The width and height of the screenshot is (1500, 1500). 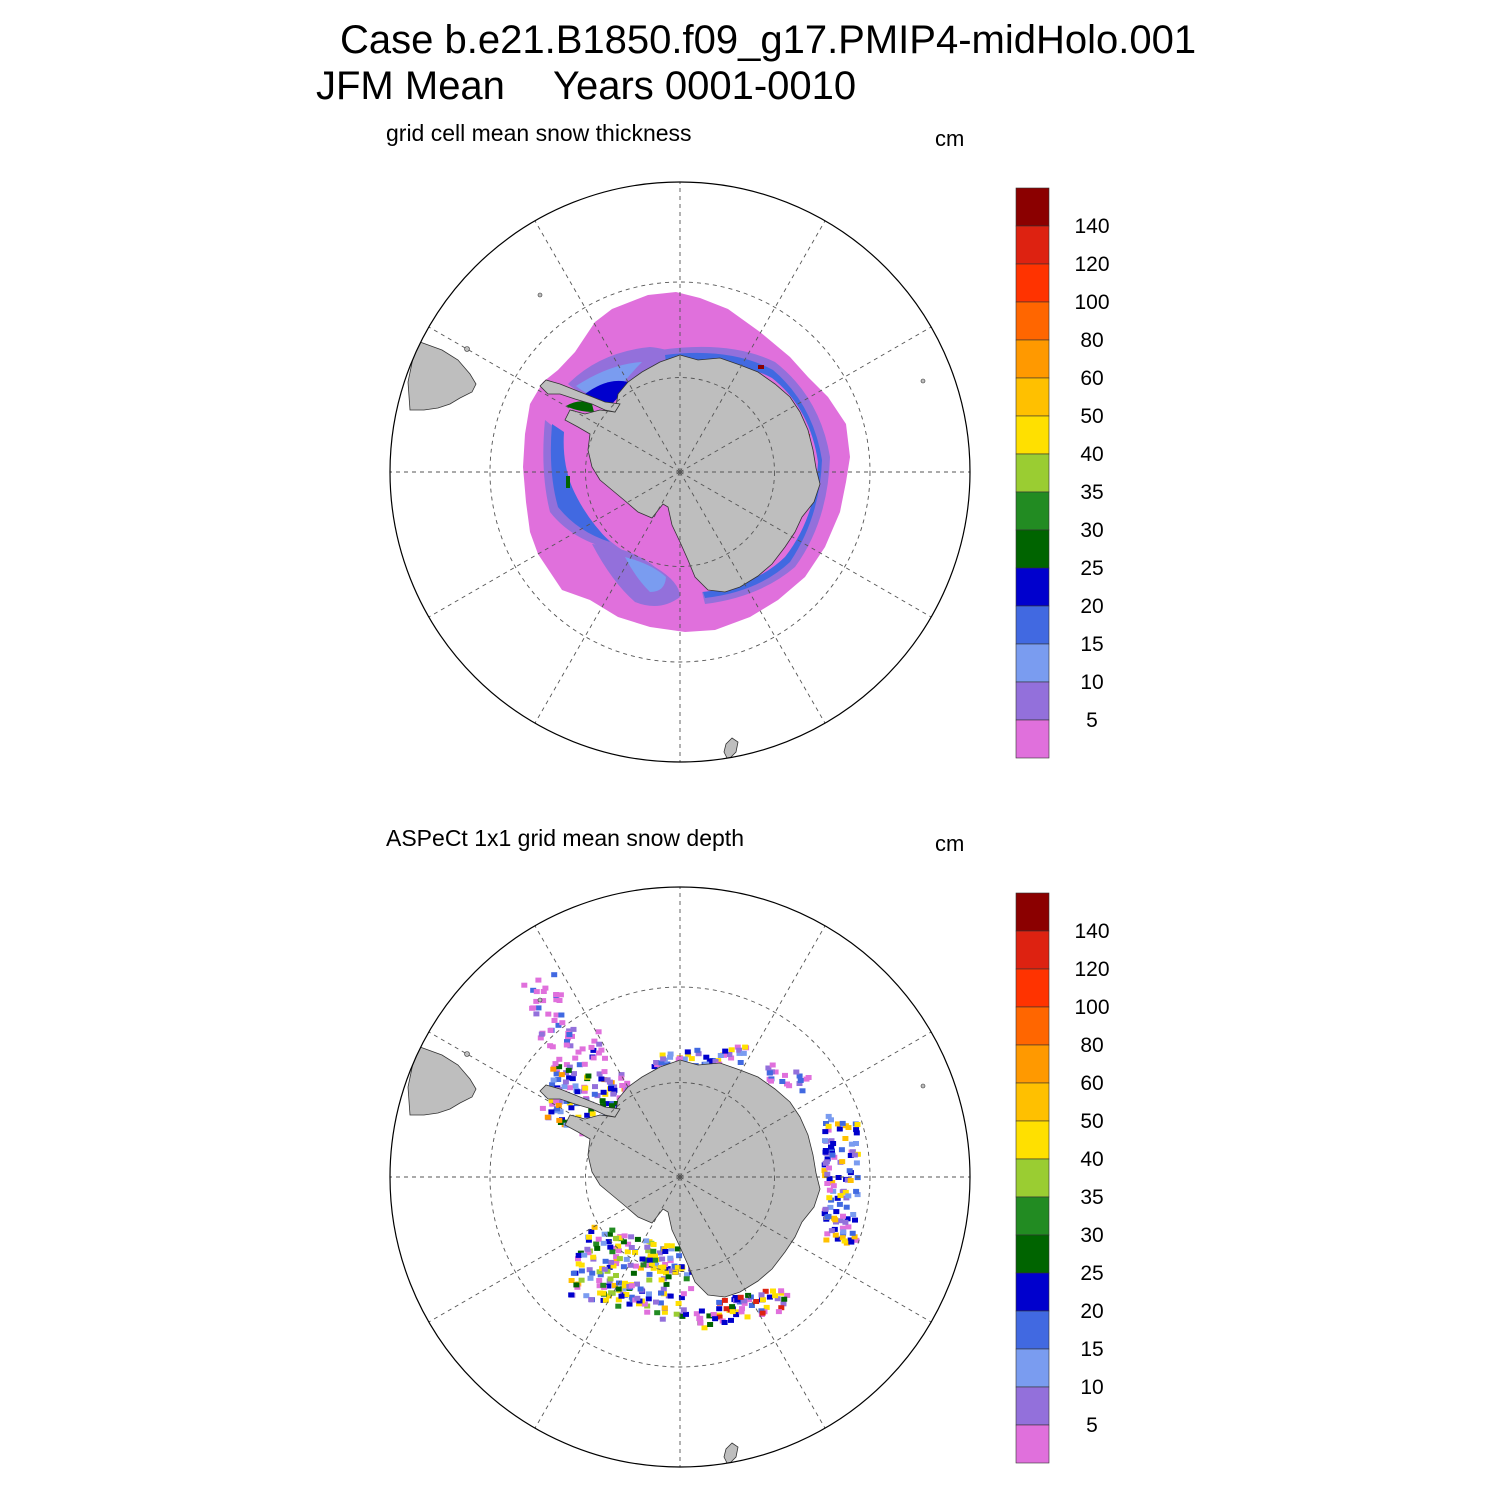 What do you see at coordinates (1091, 264) in the screenshot?
I see `colorbar-label: 120` at bounding box center [1091, 264].